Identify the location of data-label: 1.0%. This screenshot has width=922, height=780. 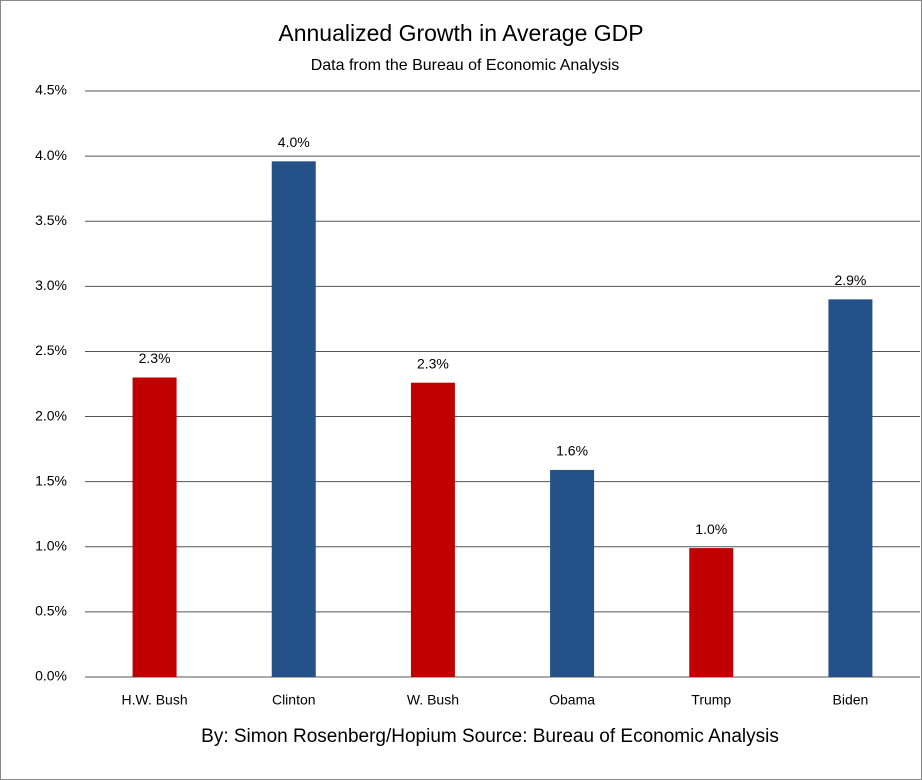
(711, 529).